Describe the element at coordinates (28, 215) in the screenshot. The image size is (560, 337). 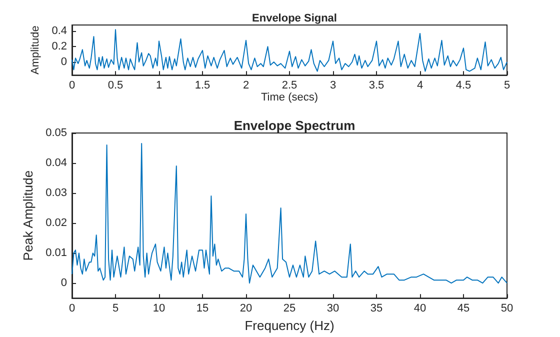
I see `y-axis-title: Peak Amplitude` at that location.